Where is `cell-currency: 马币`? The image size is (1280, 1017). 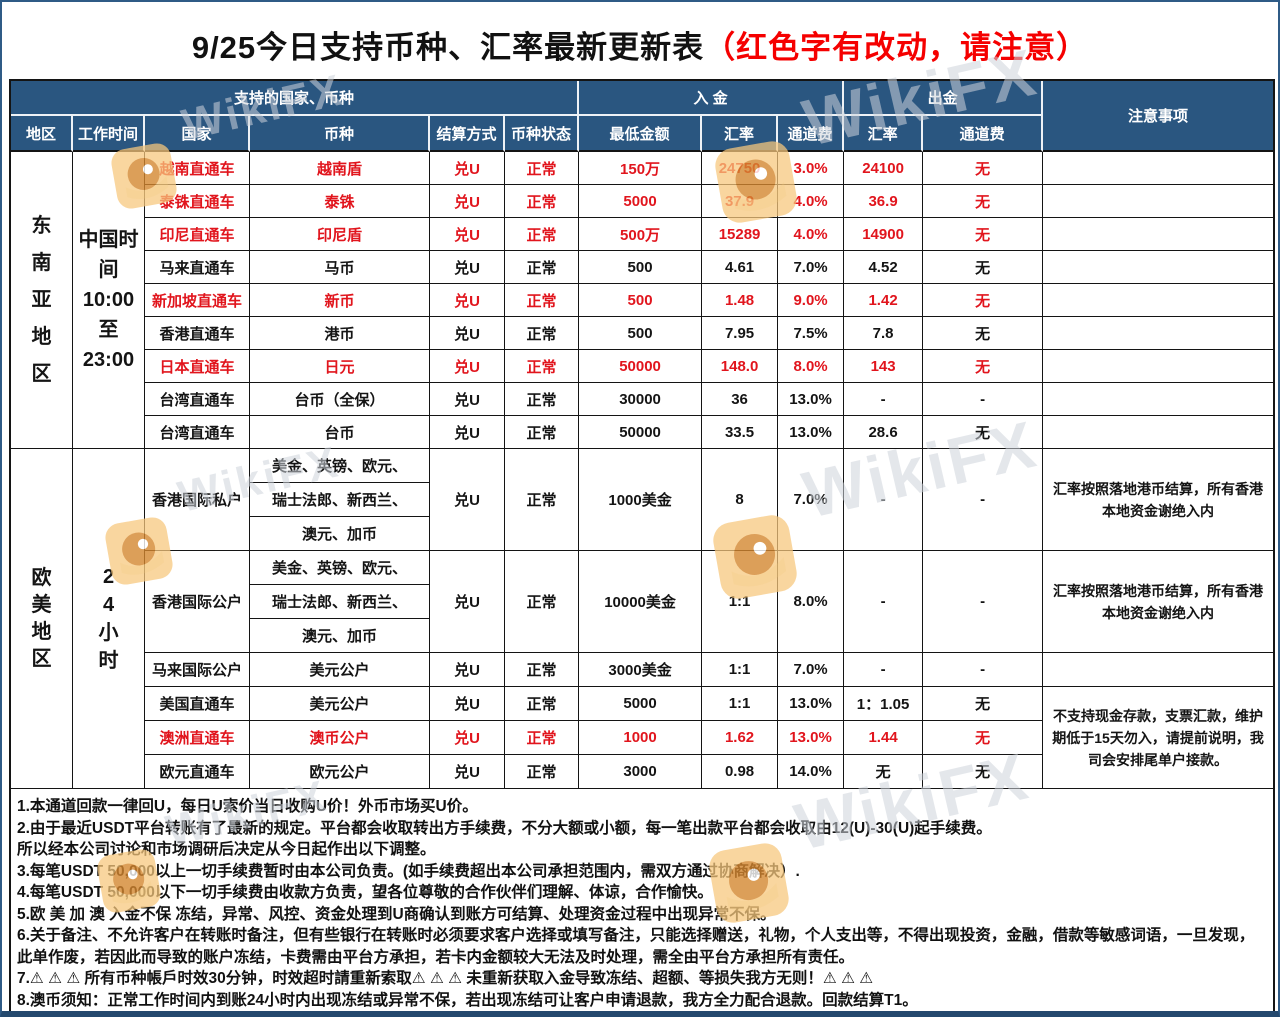 cell-currency: 马币 is located at coordinates (340, 267).